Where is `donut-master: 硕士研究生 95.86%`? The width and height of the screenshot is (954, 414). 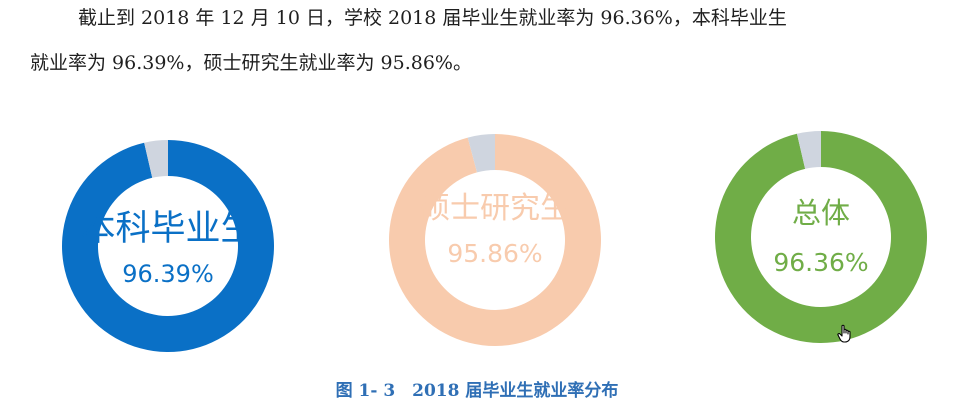 donut-master: 硕士研究生 95.86% is located at coordinates (495, 240).